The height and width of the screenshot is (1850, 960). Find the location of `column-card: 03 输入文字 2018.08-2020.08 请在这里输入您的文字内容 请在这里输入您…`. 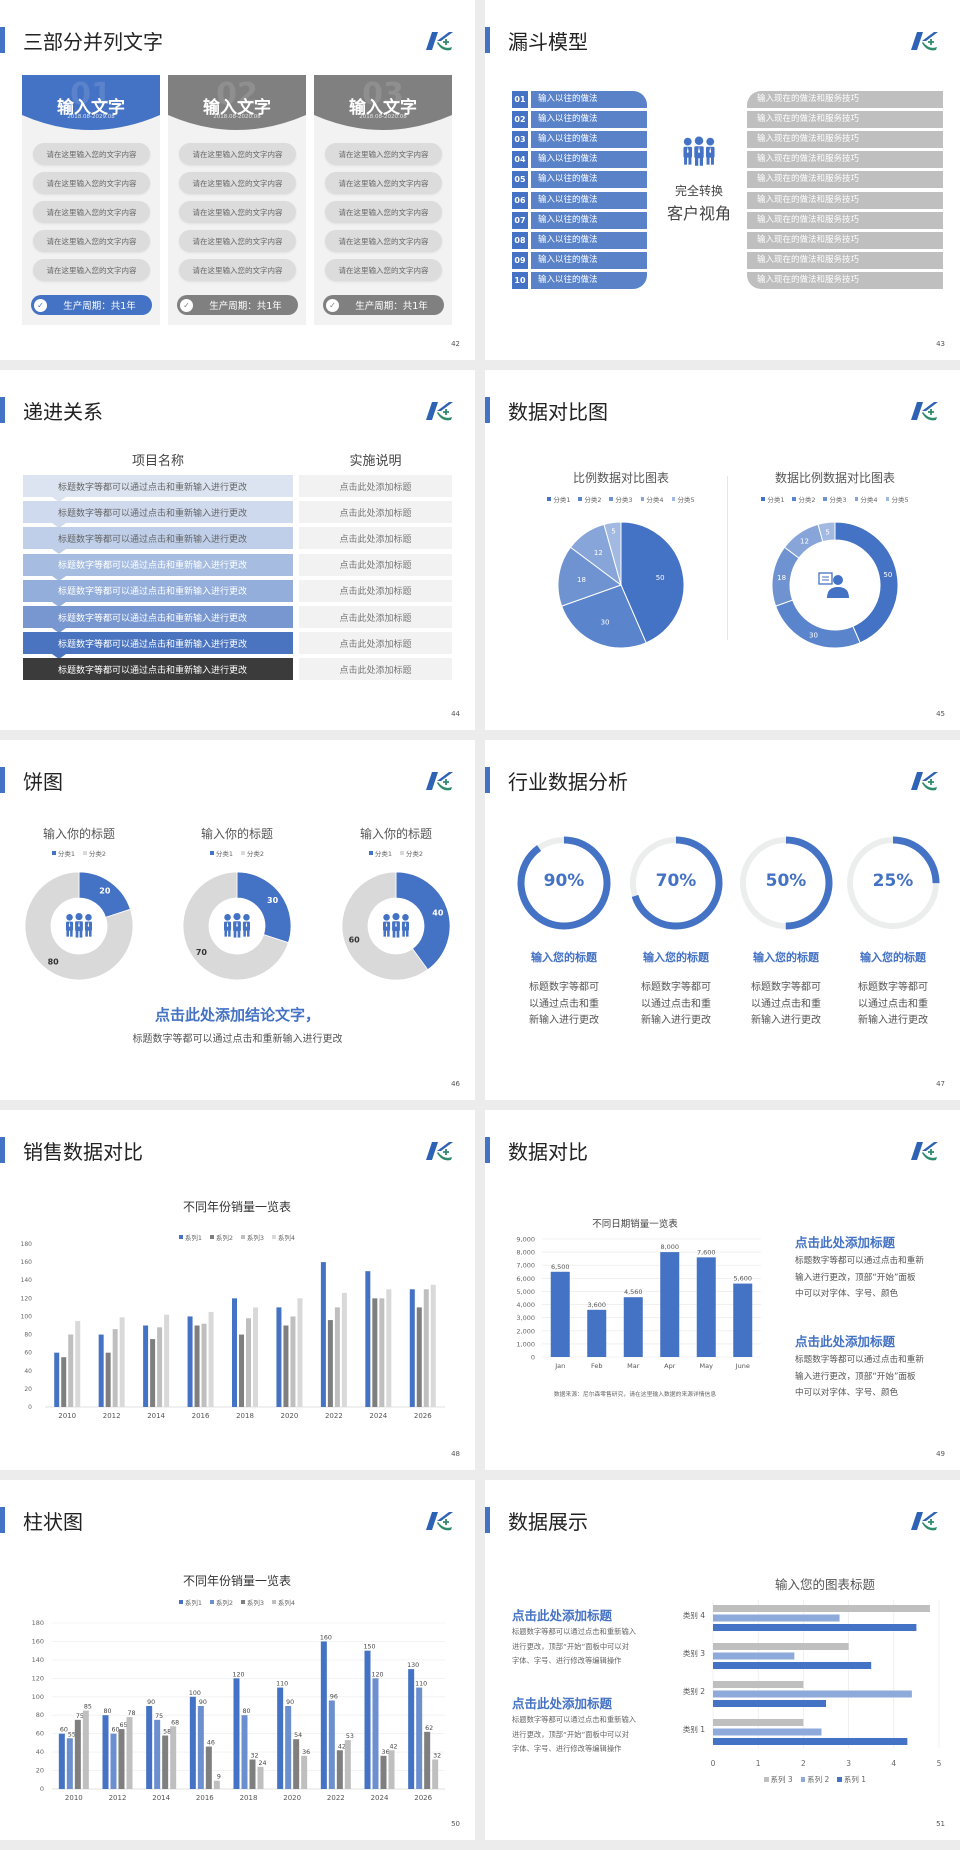

column-card: 03 输入文字 2018.08-2020.08 请在这里输入您的文字内容 请在这里输入您… is located at coordinates (383, 200).